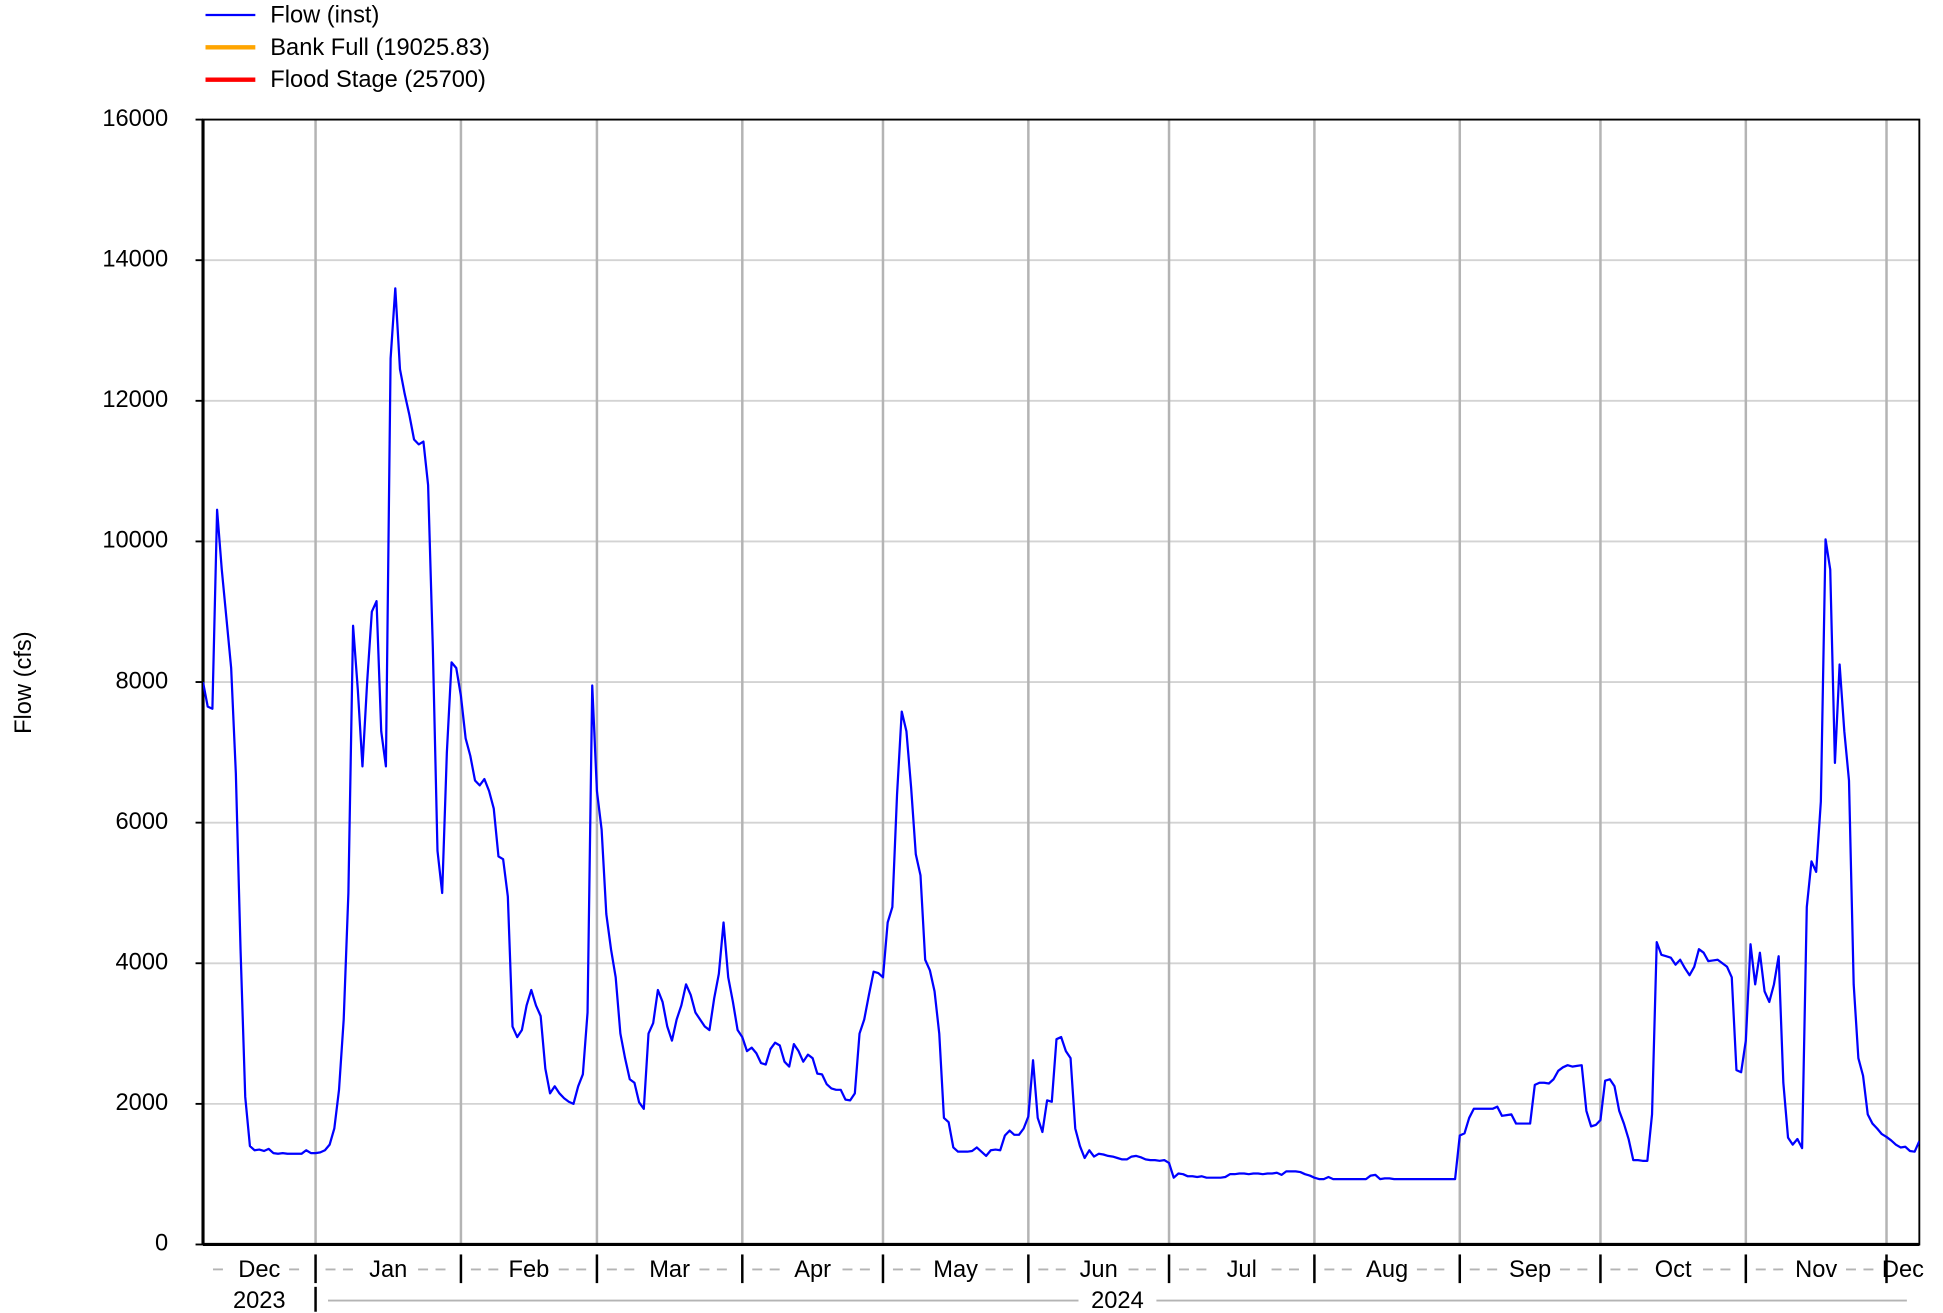  What do you see at coordinates (1673, 1270) in the screenshot?
I see `x-tick-label: Oct` at bounding box center [1673, 1270].